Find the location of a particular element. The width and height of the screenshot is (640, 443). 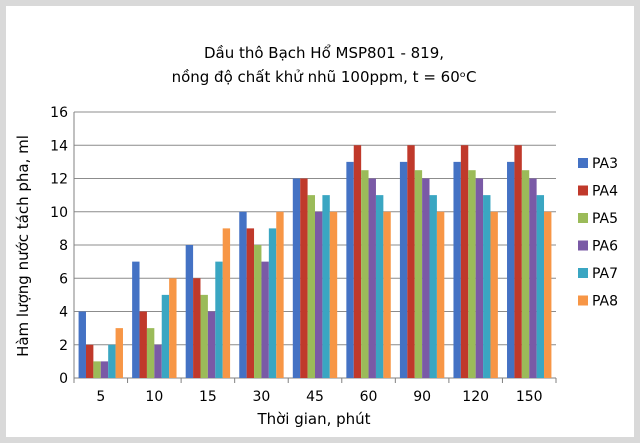

y-tick-label: 12 is located at coordinates (59, 180).